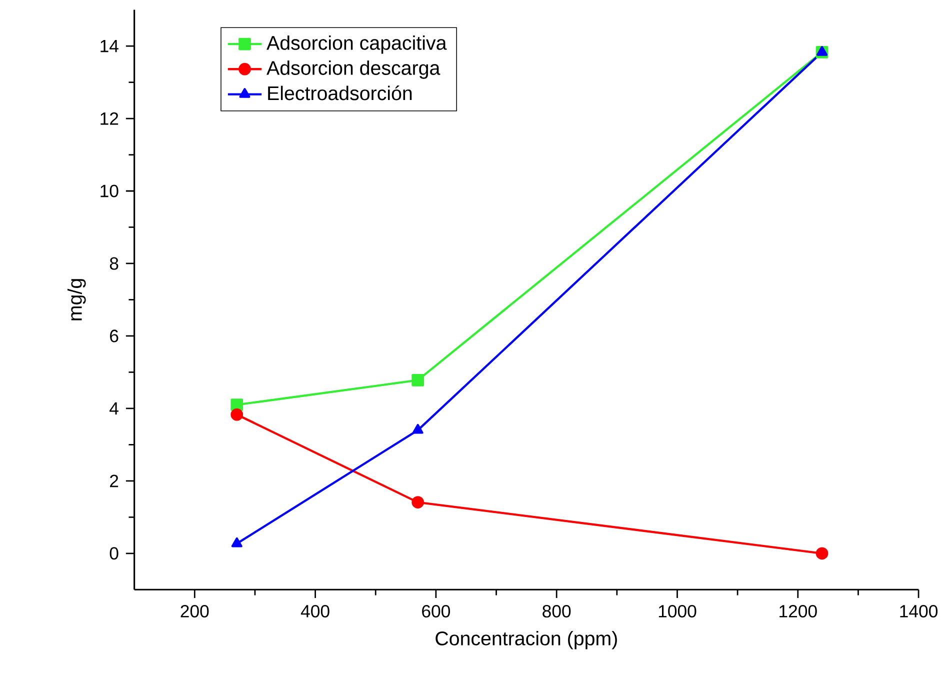 The width and height of the screenshot is (949, 682). Describe the element at coordinates (677, 611) in the screenshot. I see `x-tick-label: 1000` at that location.